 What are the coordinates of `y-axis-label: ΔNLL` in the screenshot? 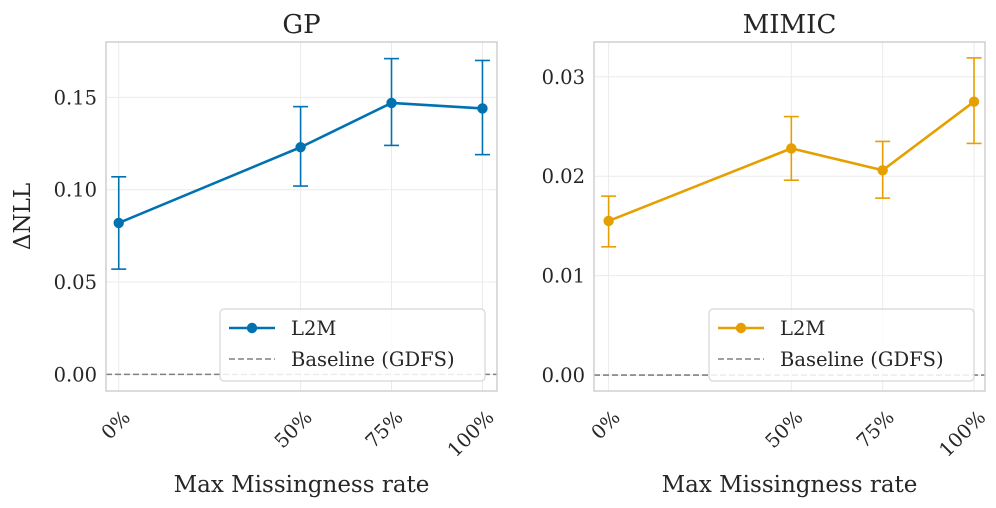 It's located at (23, 216).